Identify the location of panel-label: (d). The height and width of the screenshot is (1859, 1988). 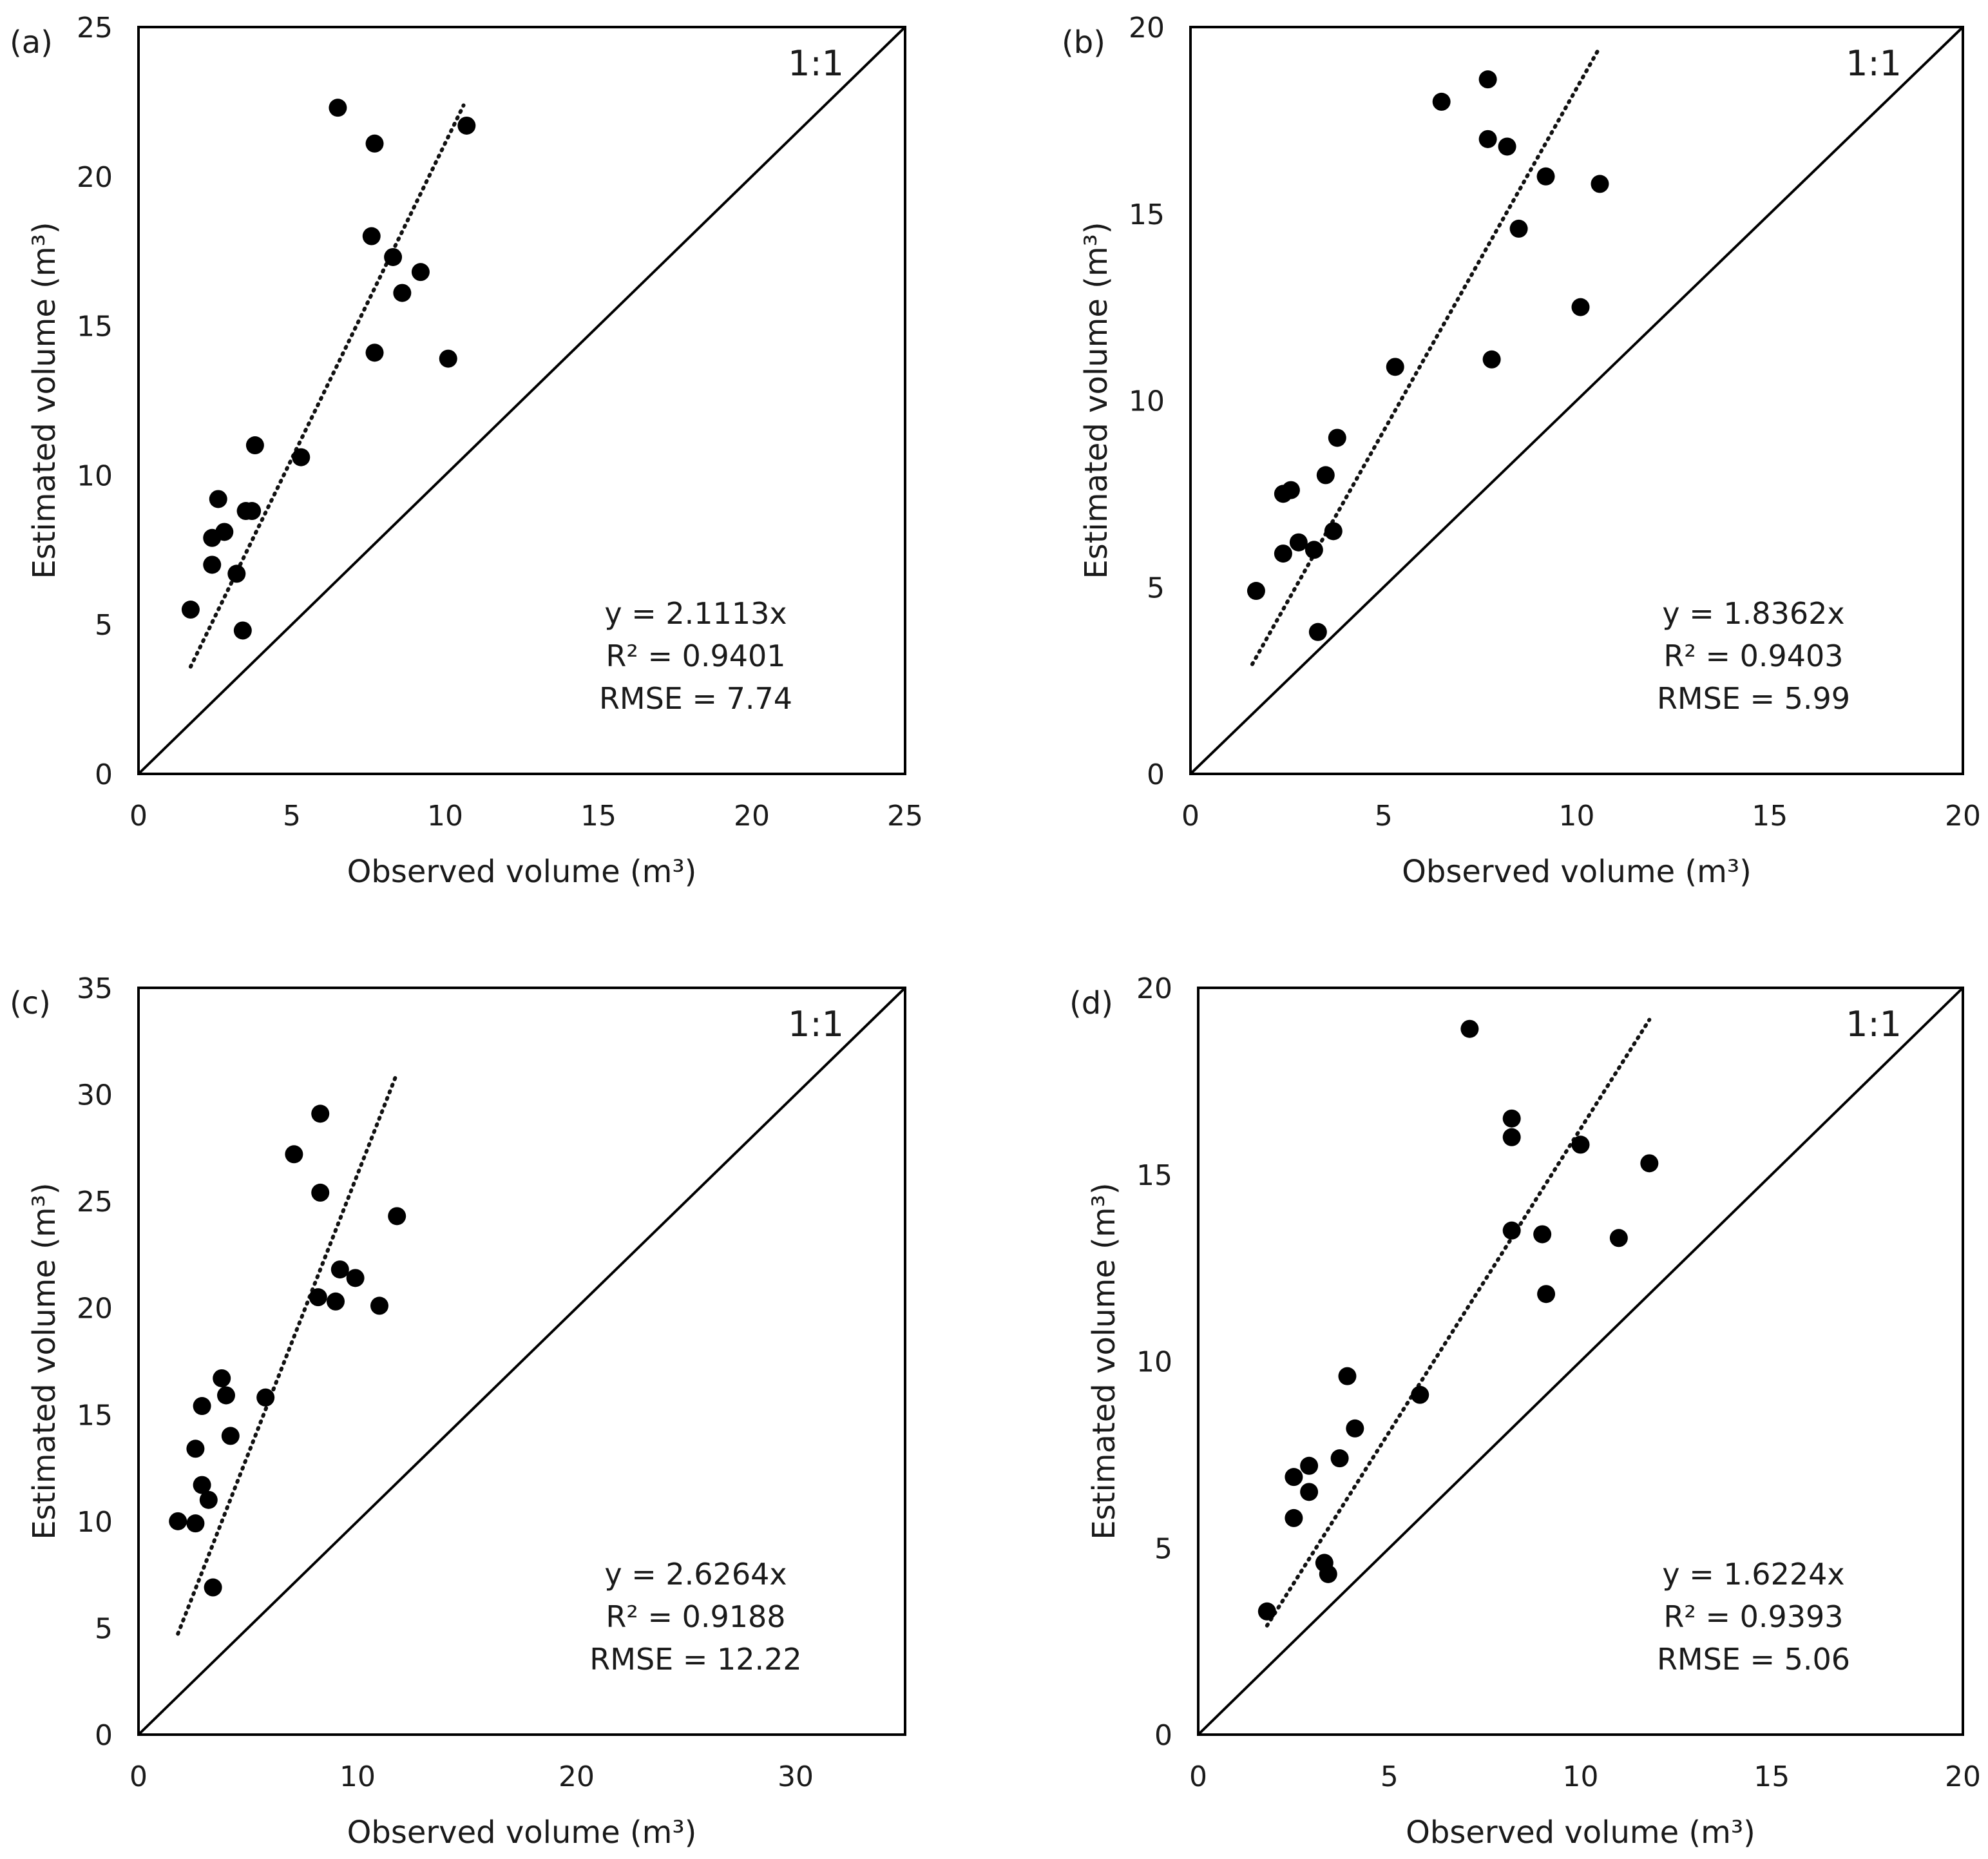
(1091, 1003).